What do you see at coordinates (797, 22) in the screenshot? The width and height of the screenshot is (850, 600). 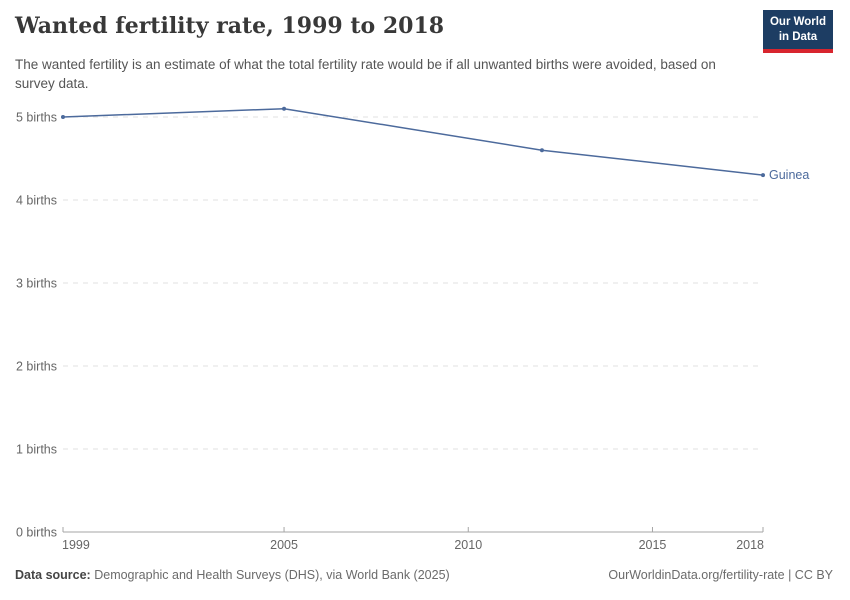 I see `owid-logo-line1: Our World` at bounding box center [797, 22].